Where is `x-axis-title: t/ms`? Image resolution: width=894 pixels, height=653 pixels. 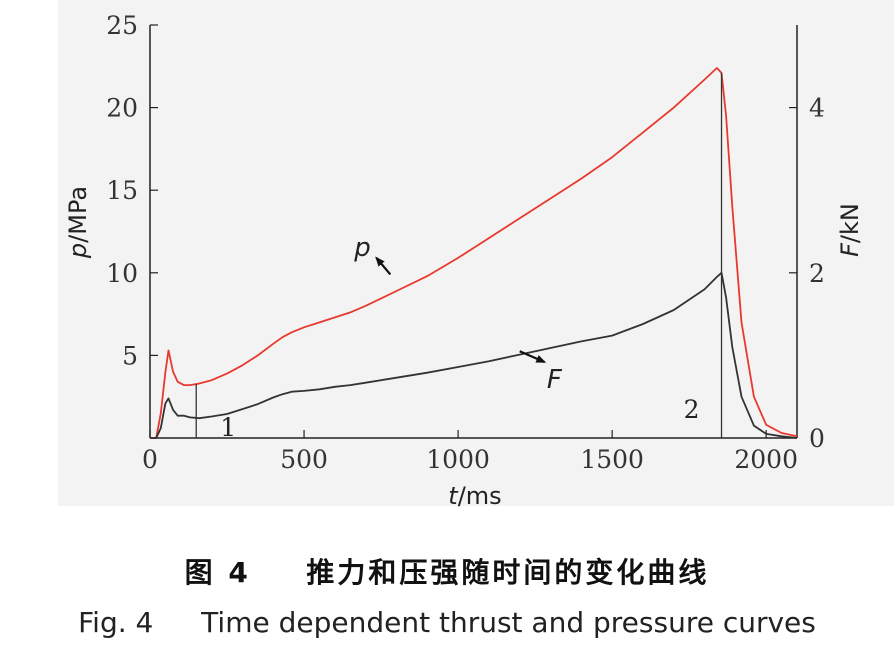
x-axis-title: t/ms is located at coordinates (474, 496).